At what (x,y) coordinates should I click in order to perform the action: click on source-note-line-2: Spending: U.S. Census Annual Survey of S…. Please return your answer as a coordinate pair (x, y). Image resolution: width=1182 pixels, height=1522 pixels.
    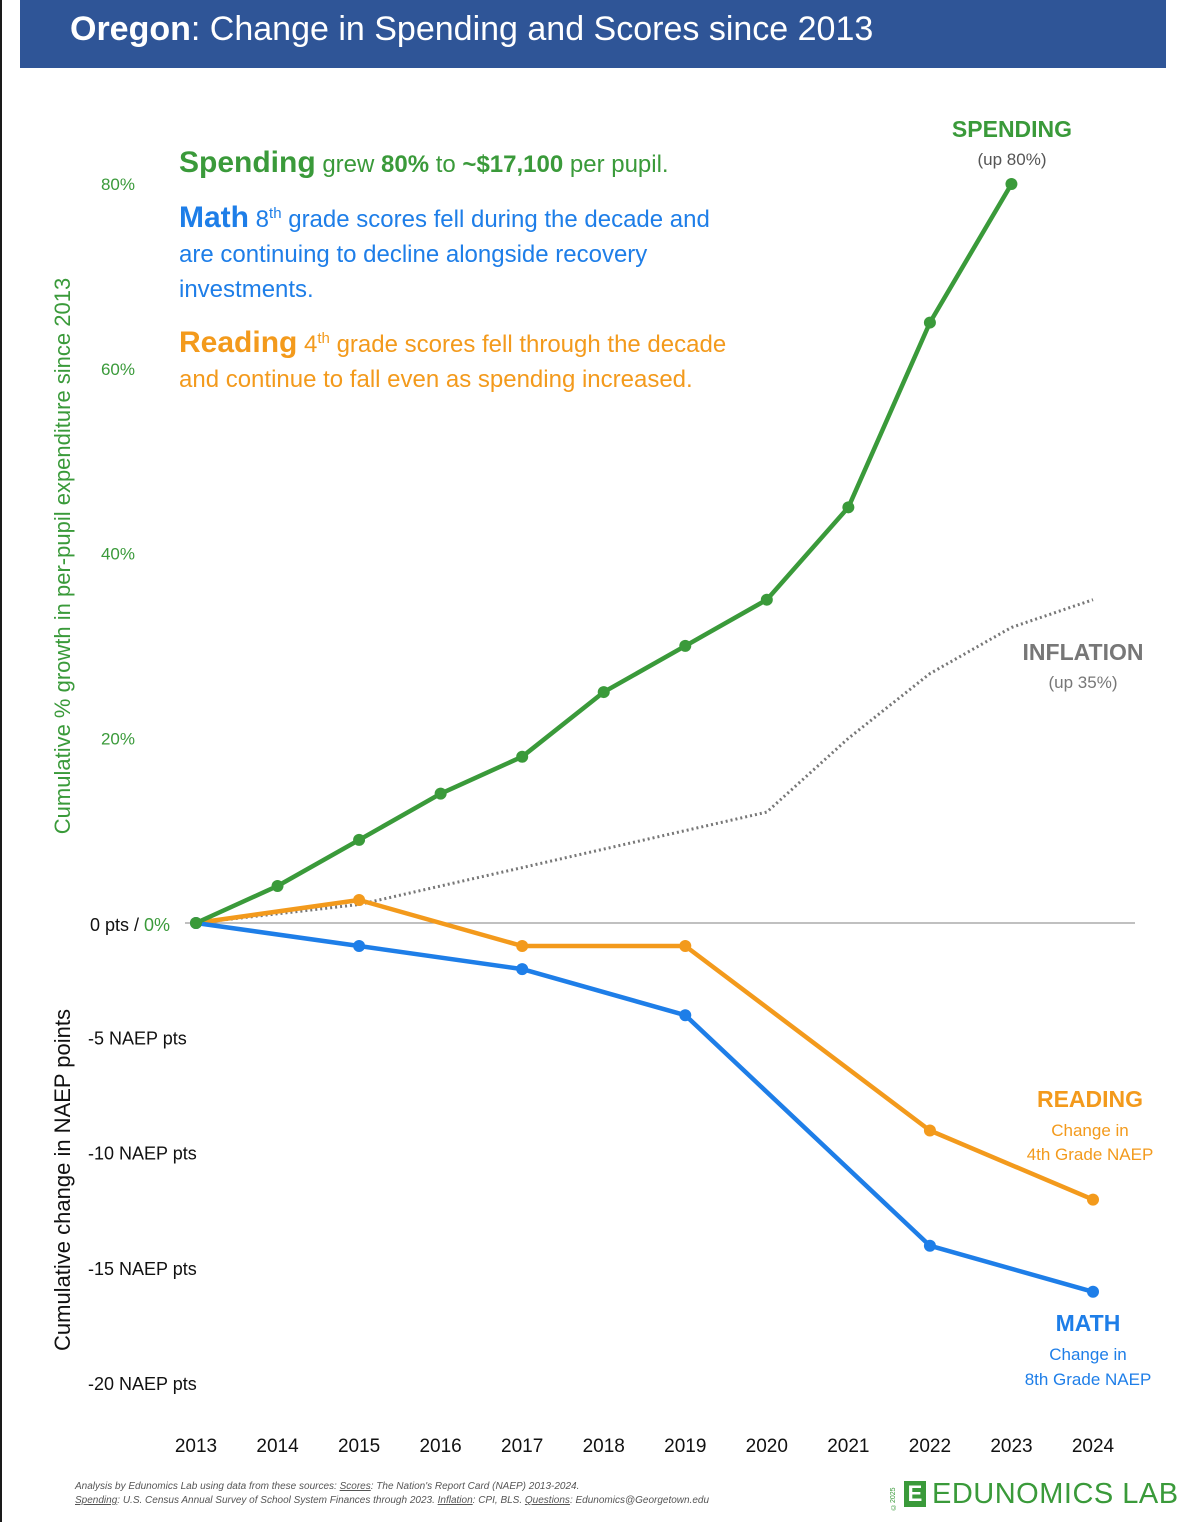
    Looking at the image, I should click on (392, 1501).